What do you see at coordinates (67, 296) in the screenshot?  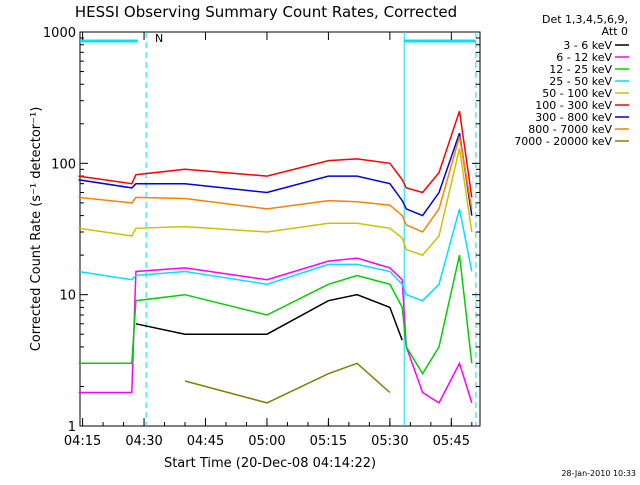 I see `y-tick-label: 10` at bounding box center [67, 296].